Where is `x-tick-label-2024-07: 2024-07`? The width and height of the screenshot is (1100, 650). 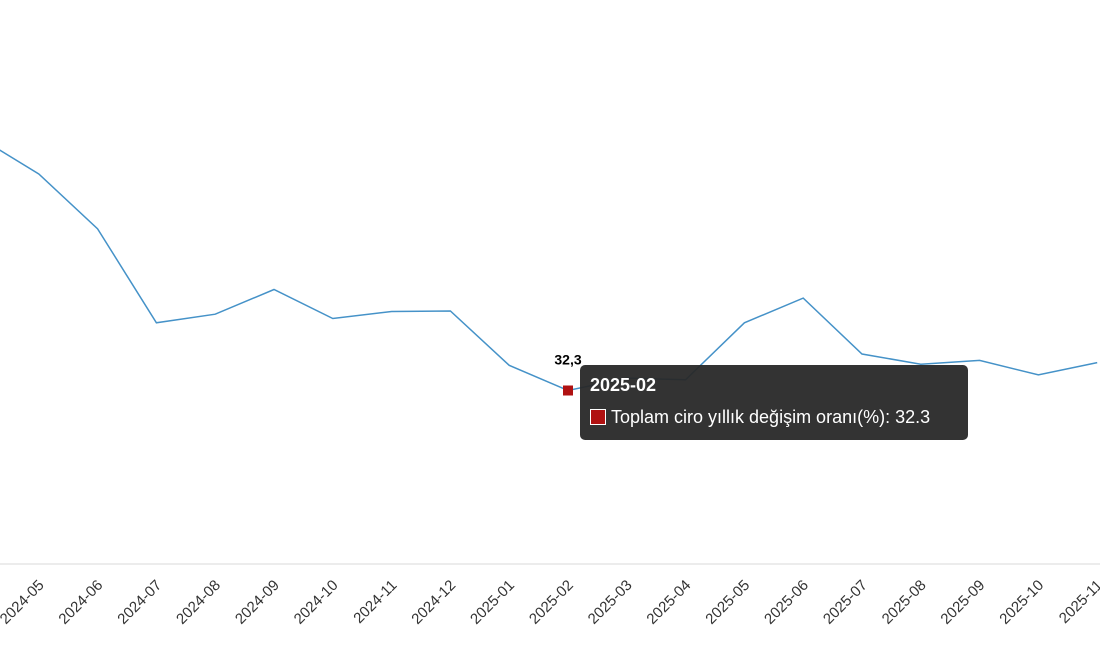 x-tick-label-2024-07: 2024-07 is located at coordinates (139, 602).